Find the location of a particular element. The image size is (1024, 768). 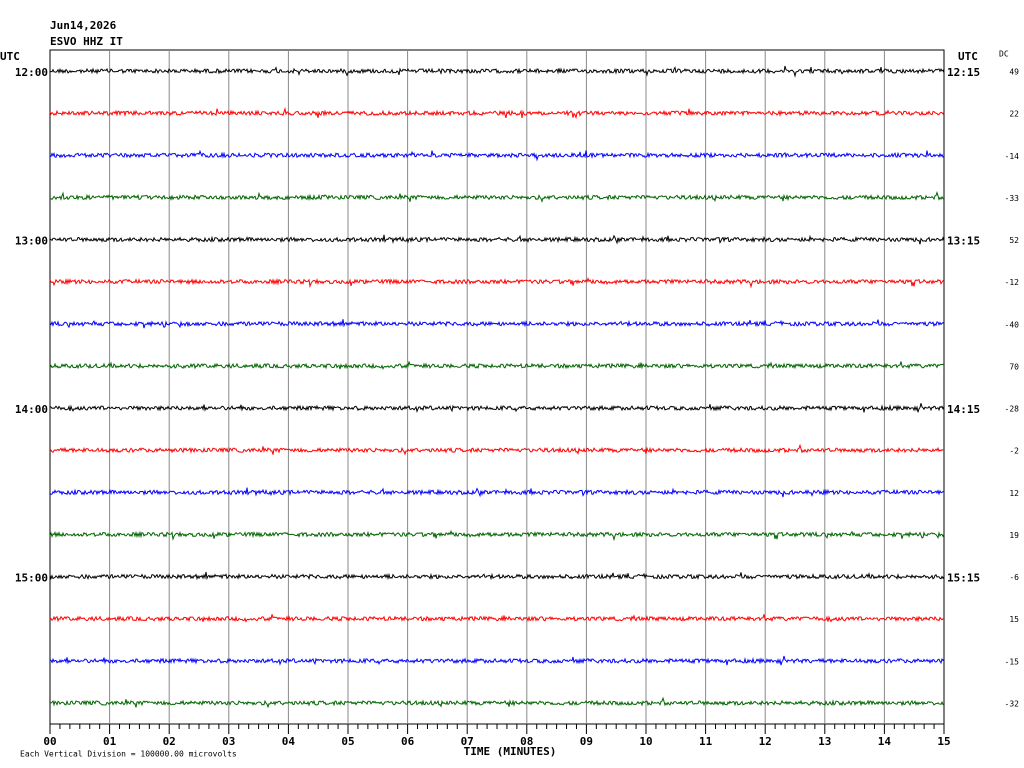

dc-title: DC is located at coordinates (1004, 54).